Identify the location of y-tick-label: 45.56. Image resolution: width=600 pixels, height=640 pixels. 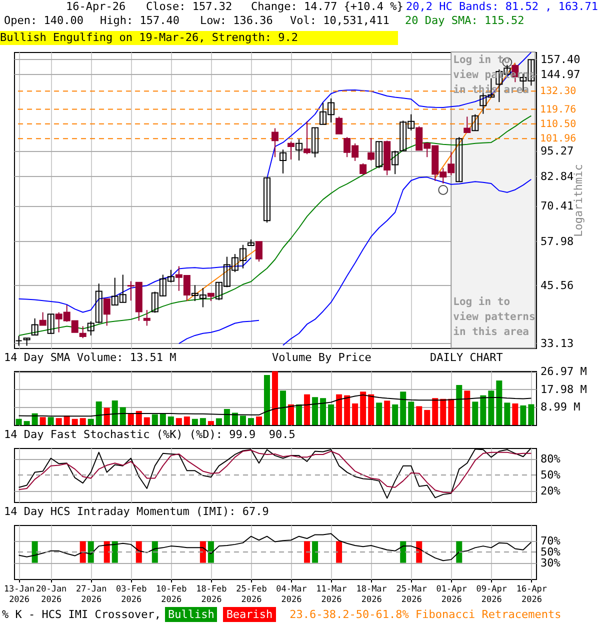
(557, 285).